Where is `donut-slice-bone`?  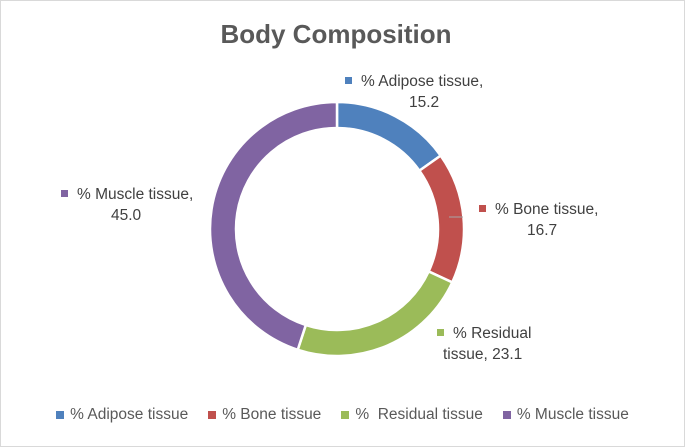 donut-slice-bone is located at coordinates (441, 219).